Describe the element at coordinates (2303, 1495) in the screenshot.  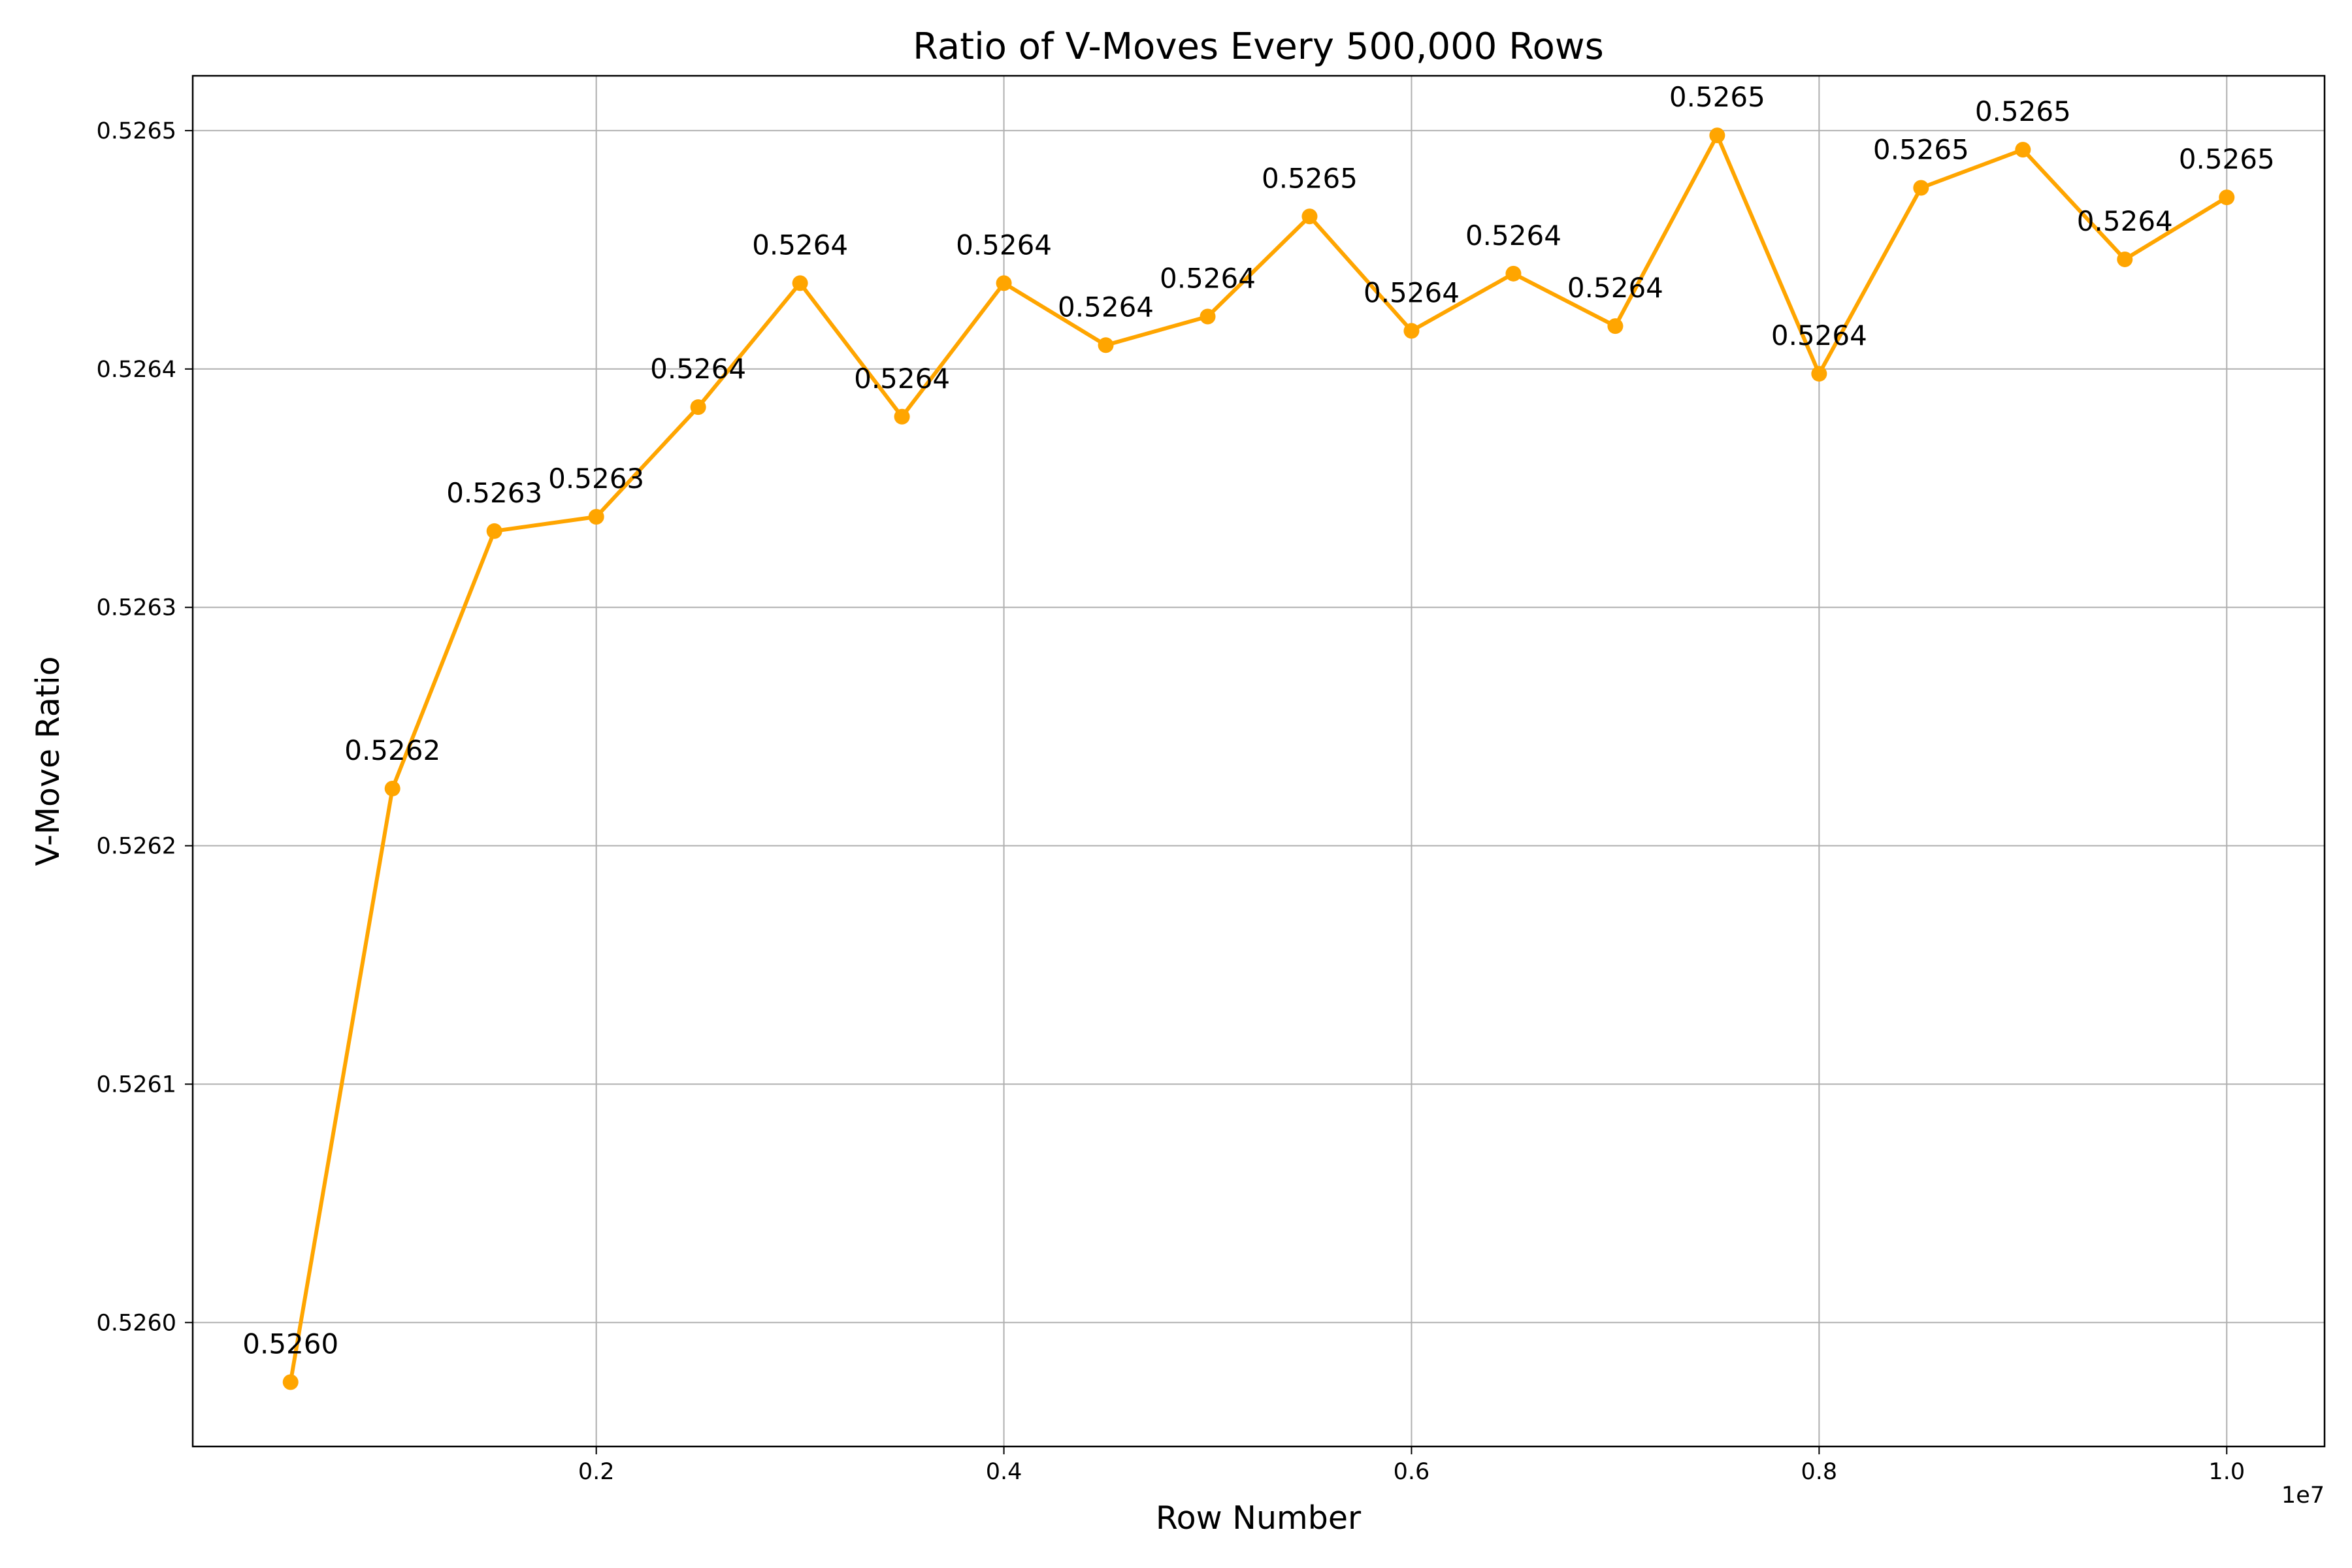
I see `x-axis-offset-label: 1e7` at that location.